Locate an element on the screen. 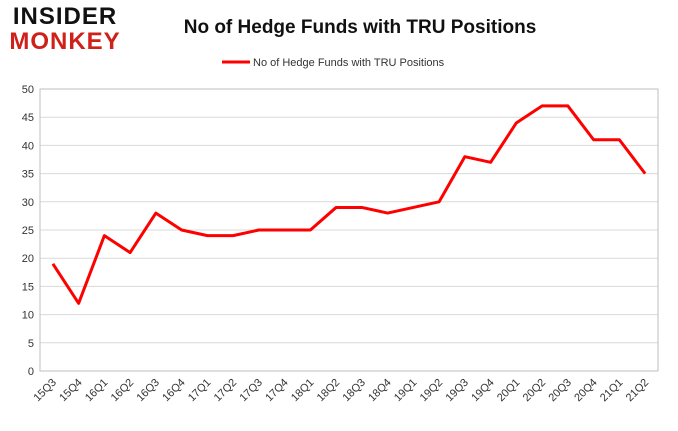 The height and width of the screenshot is (431, 678). logo-bottom: MONKEY is located at coordinates (64, 41).